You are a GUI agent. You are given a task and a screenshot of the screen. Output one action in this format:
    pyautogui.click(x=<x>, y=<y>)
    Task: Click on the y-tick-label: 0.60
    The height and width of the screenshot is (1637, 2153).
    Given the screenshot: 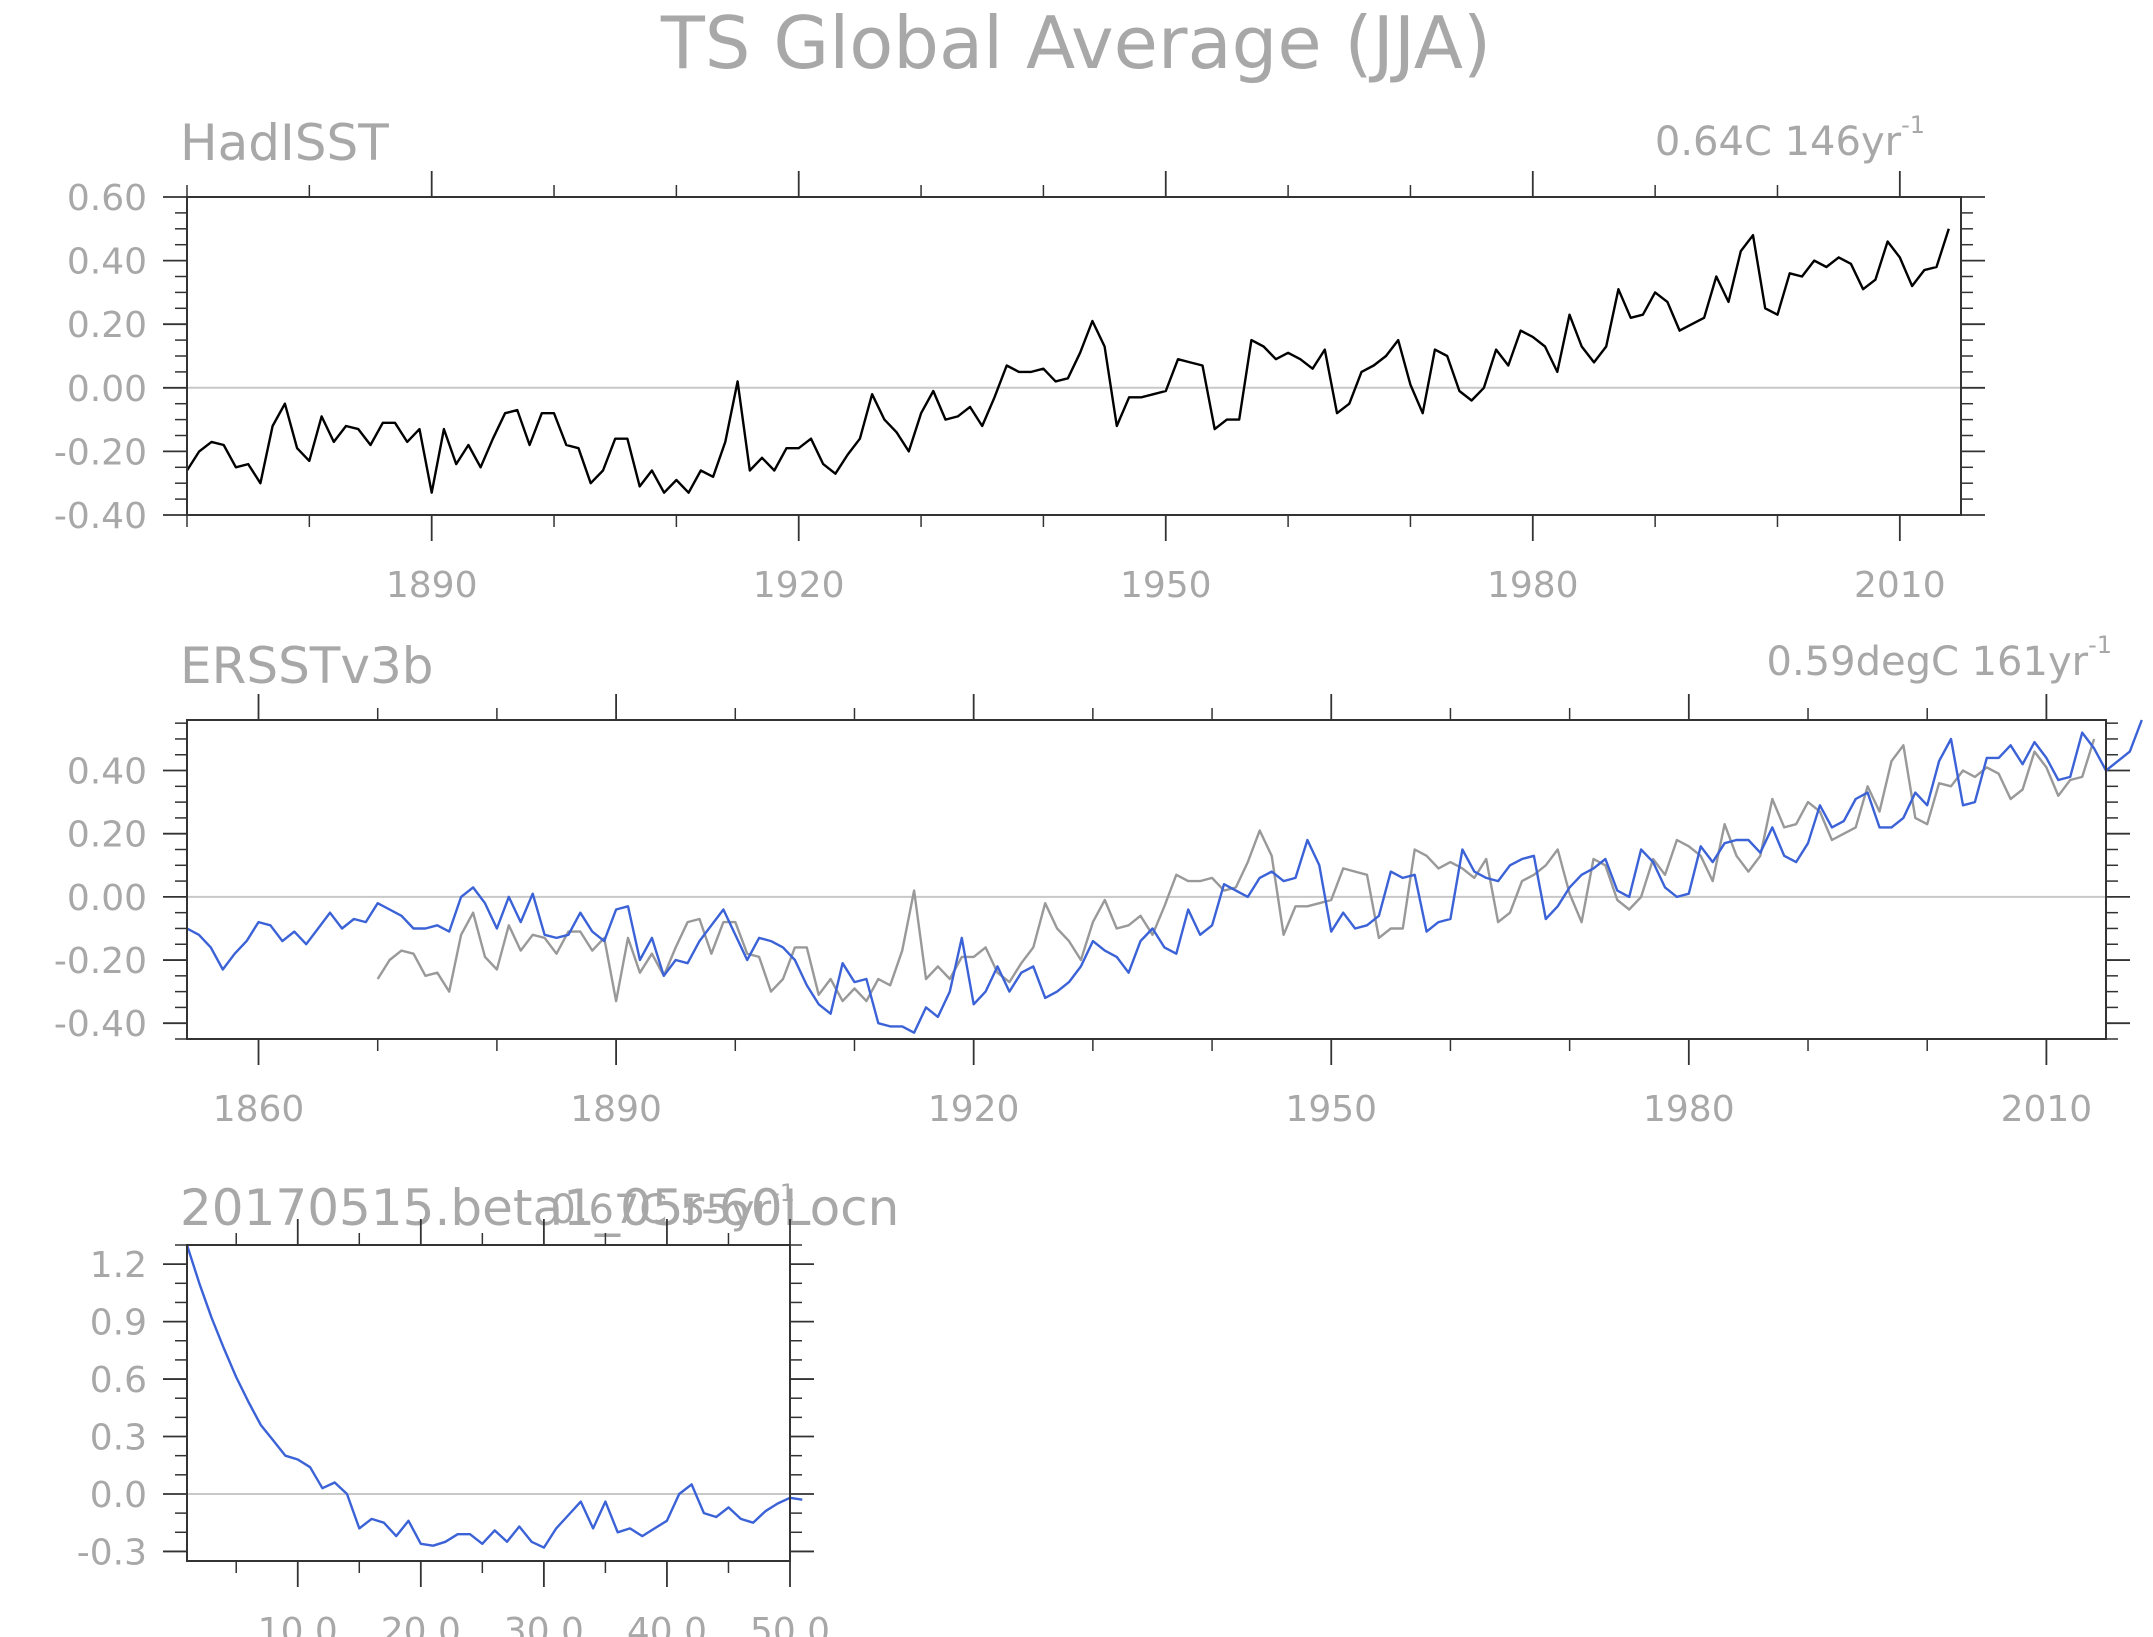 What is the action you would take?
    pyautogui.click(x=107, y=198)
    